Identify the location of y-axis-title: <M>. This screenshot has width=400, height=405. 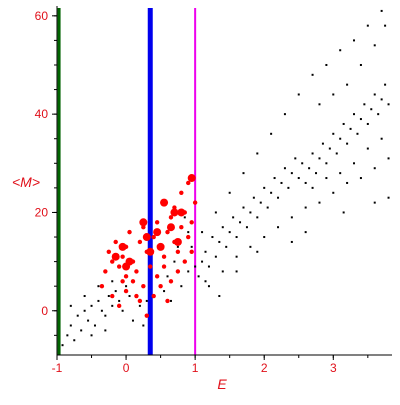
(26, 182).